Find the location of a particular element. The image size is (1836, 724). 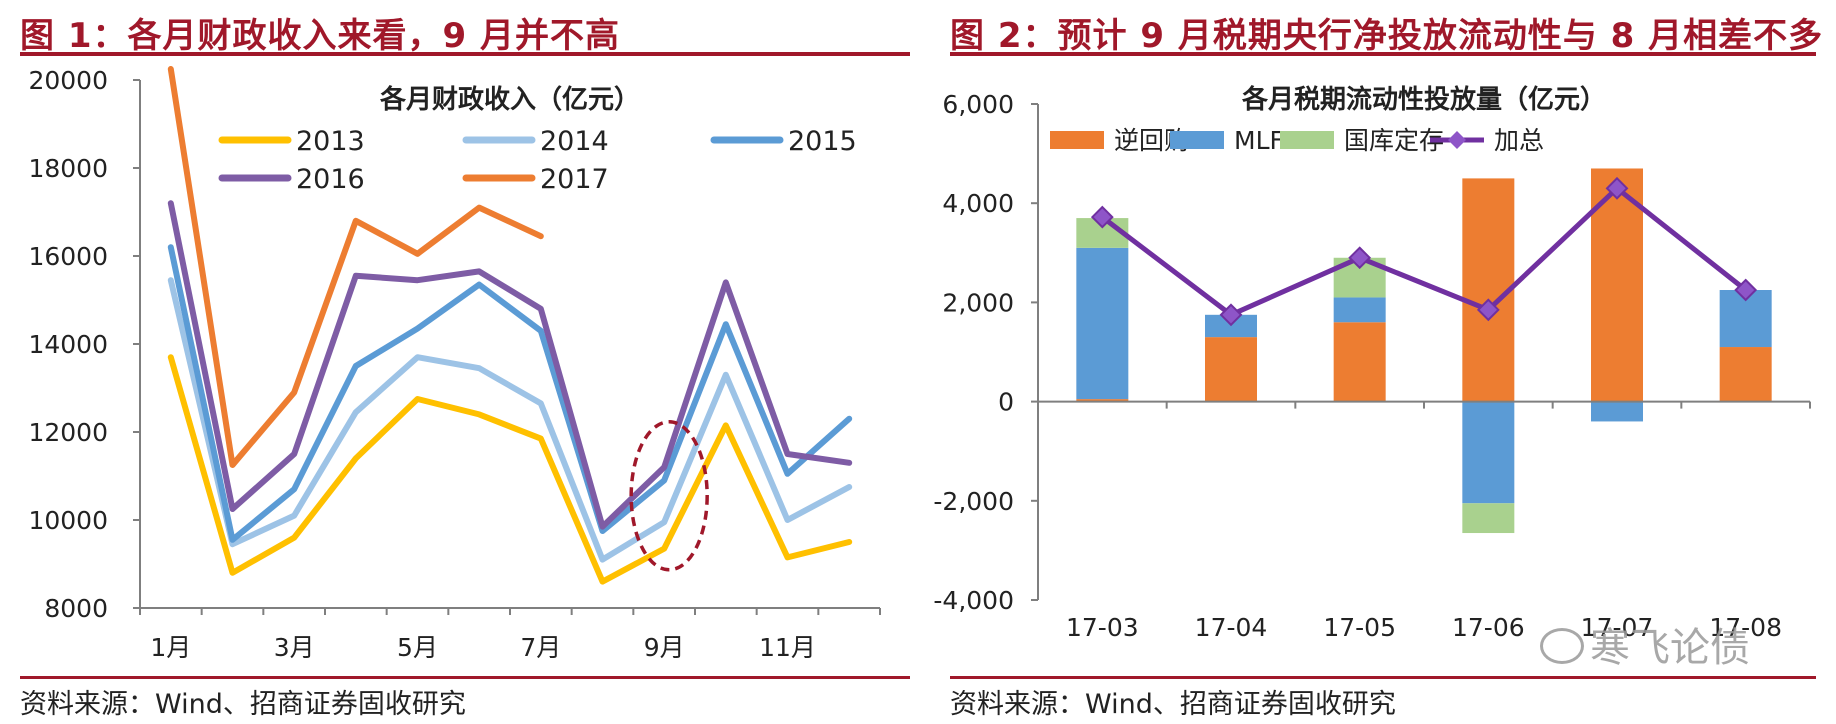

legend-label-国库定存: 国库定存 is located at coordinates (1394, 140).